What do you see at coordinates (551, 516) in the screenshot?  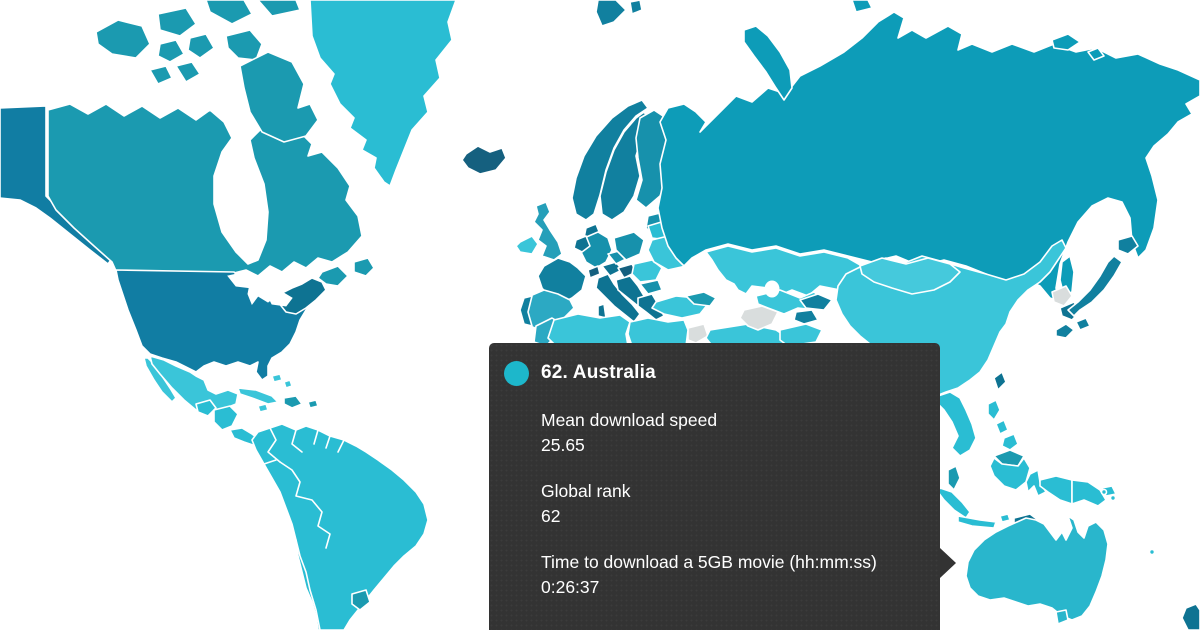 I see `tooltip-row-value: 62` at bounding box center [551, 516].